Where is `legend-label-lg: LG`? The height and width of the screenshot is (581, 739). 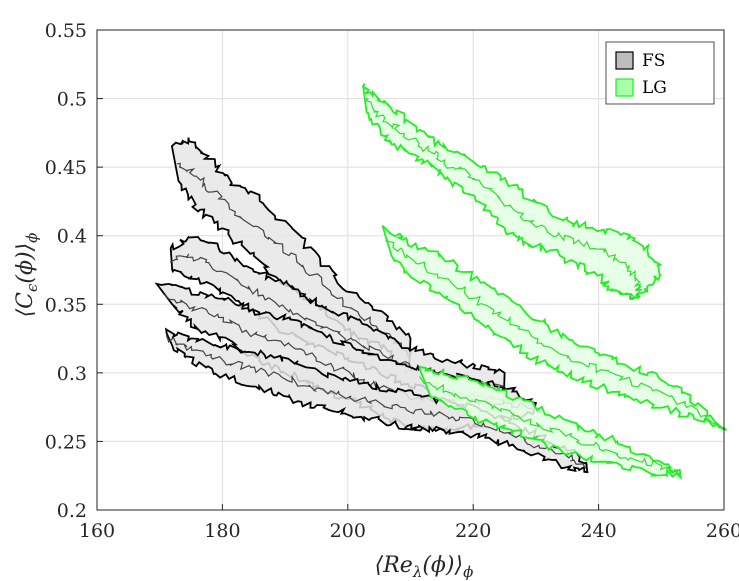
legend-label-lg: LG is located at coordinates (654, 88).